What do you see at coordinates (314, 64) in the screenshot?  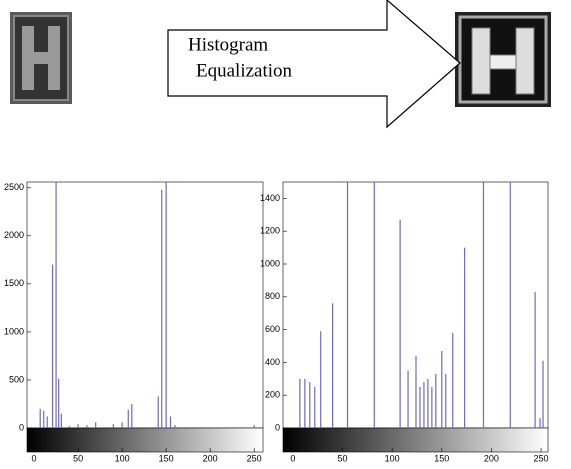 I see `arrow` at bounding box center [314, 64].